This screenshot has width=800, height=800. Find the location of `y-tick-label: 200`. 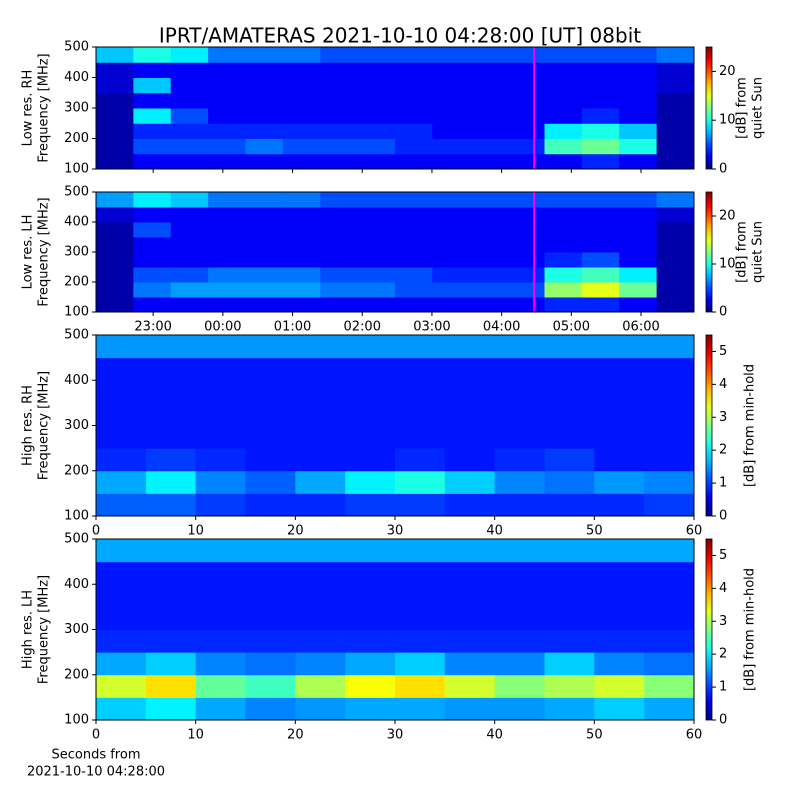

y-tick-label: 200 is located at coordinates (76, 138).